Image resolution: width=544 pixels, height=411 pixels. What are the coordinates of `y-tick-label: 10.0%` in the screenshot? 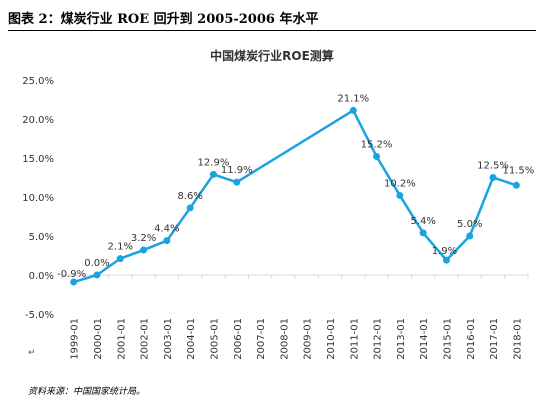 It's located at (38, 198).